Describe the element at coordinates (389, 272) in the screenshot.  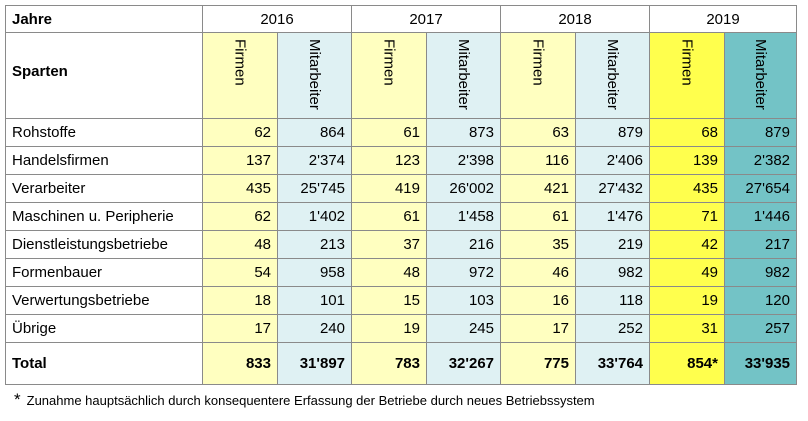
I see `cell-firmen: 48` at that location.